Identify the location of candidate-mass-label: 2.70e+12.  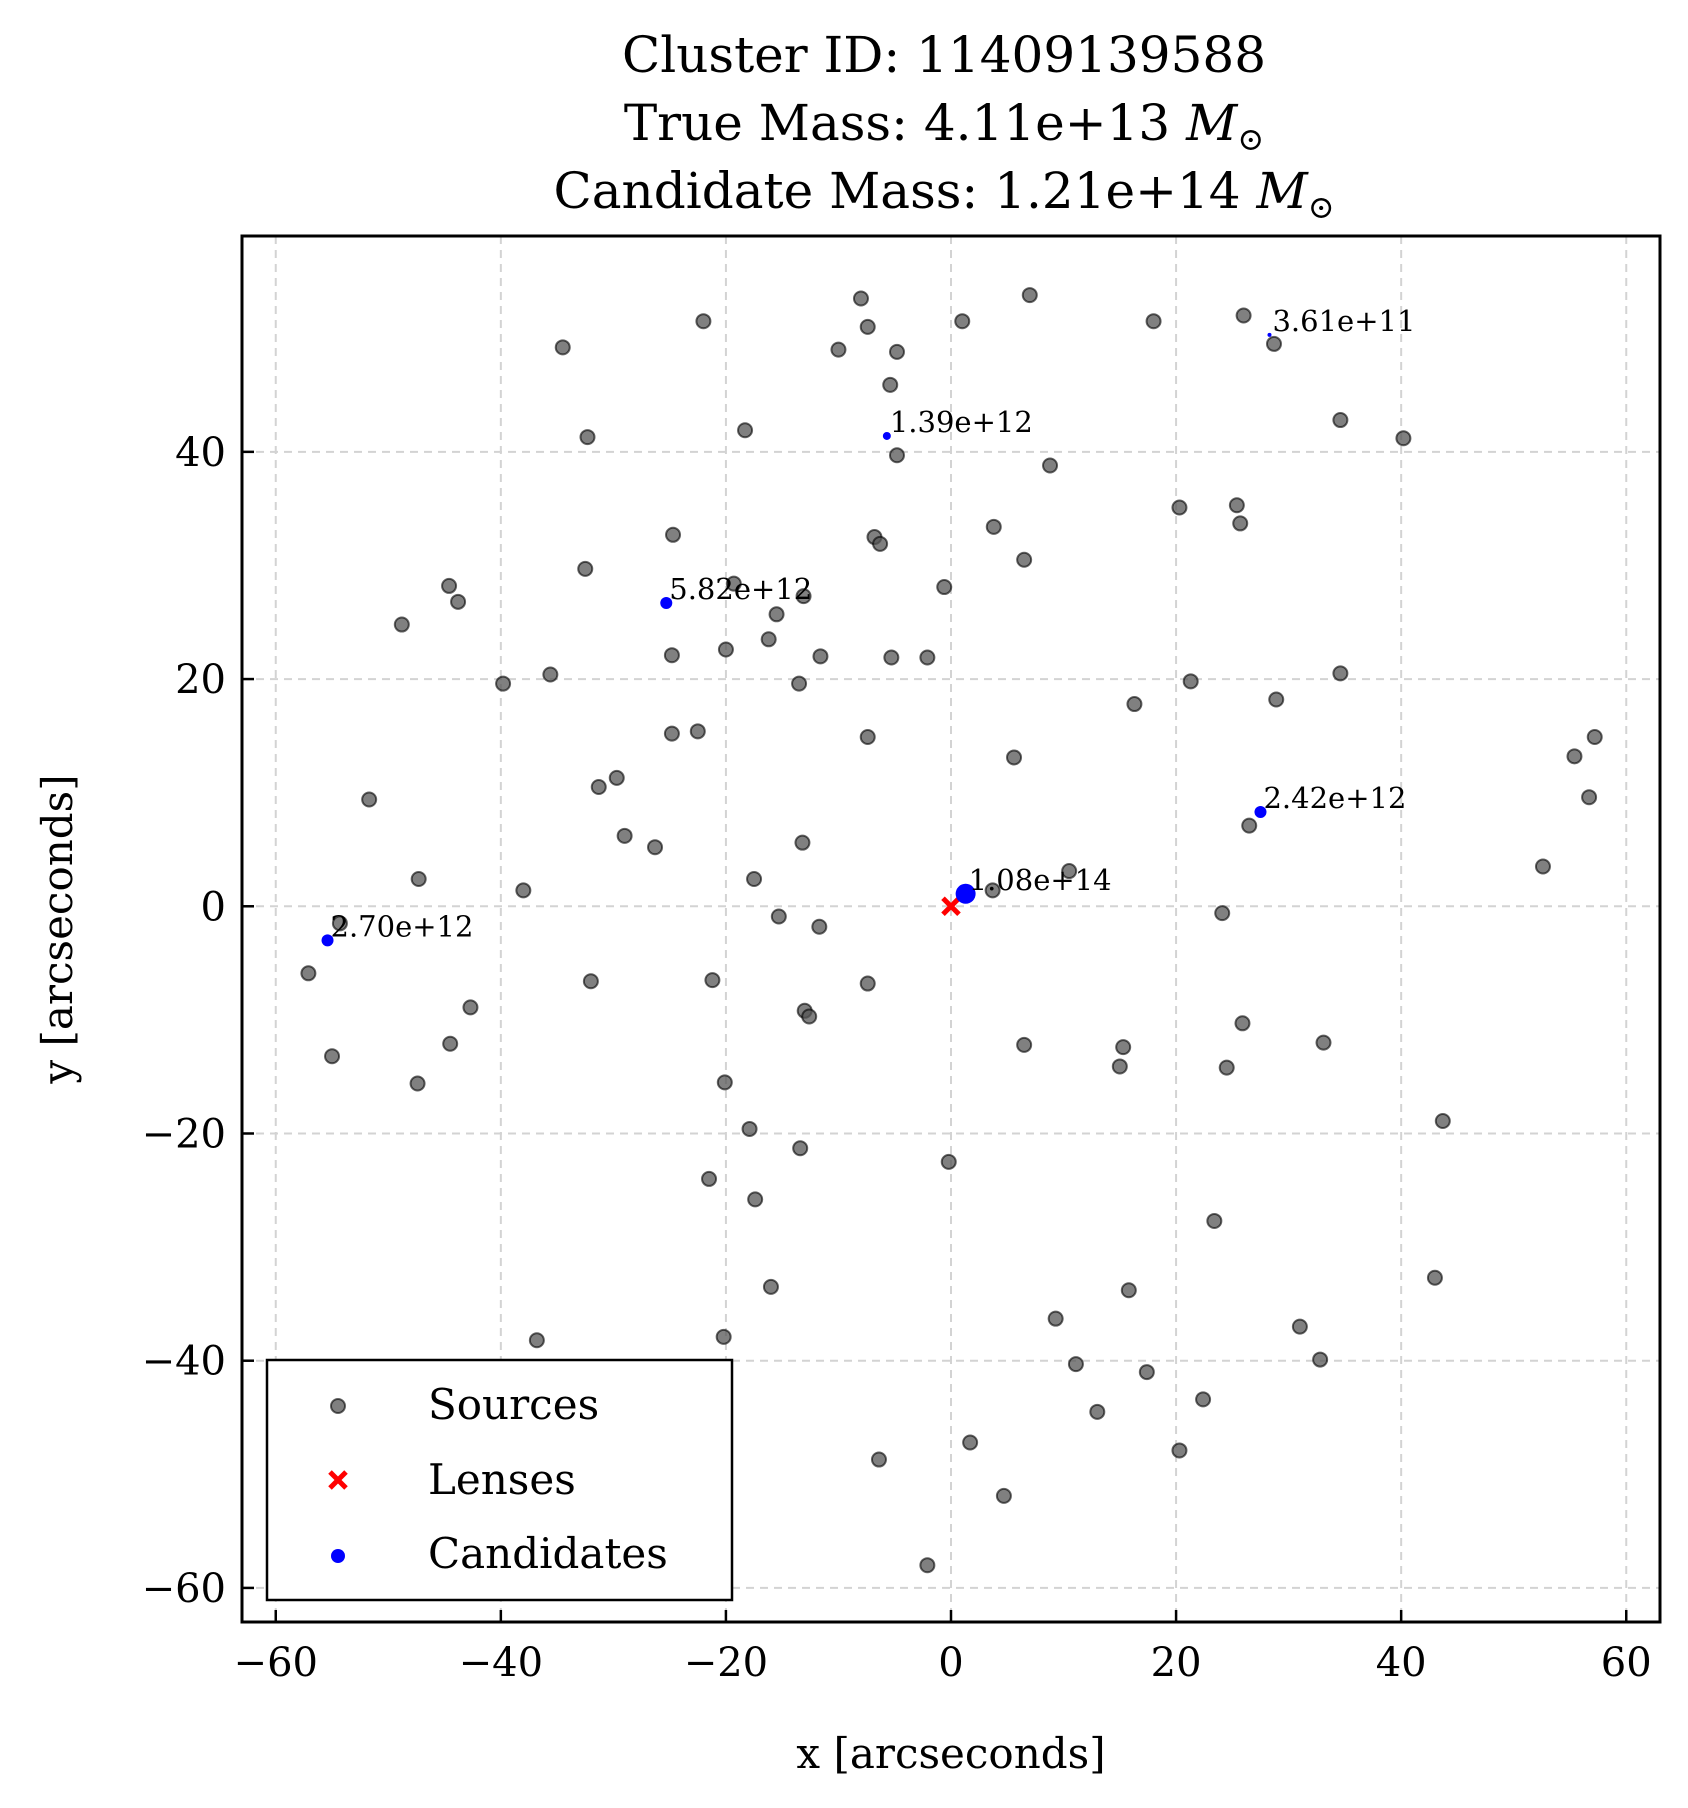
(402, 926).